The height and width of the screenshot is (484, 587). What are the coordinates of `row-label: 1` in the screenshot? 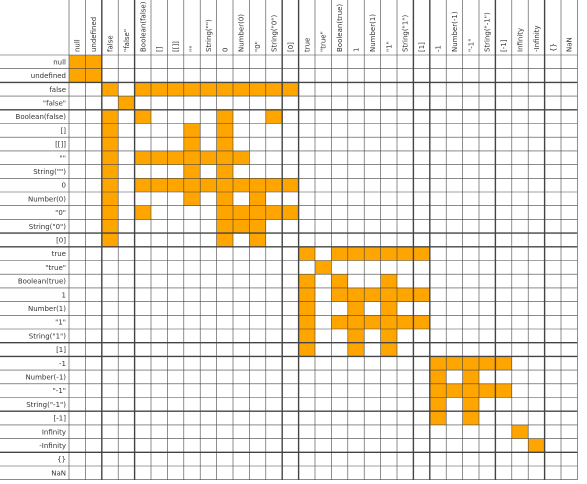 It's located at (64, 295).